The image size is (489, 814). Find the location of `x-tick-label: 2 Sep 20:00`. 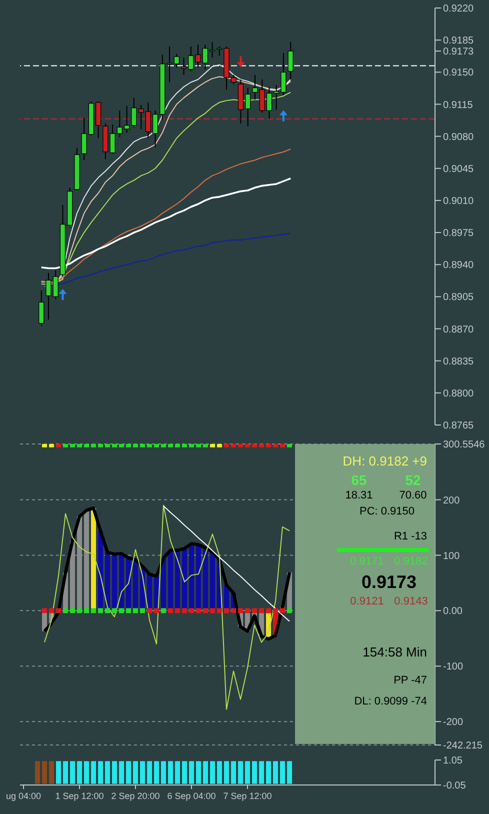

x-tick-label: 2 Sep 20:00 is located at coordinates (135, 796).